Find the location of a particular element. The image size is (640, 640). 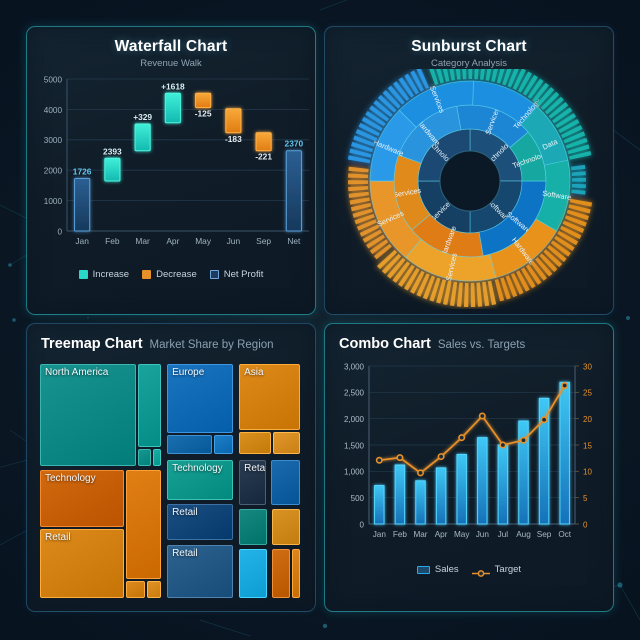

svg-text: 0 is located at coordinates (59, 231).